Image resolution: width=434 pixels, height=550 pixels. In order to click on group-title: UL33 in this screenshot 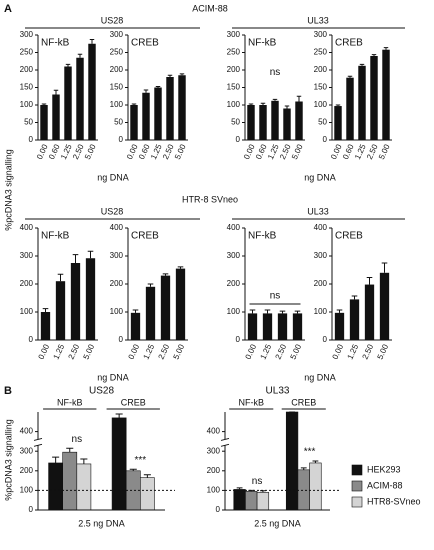, I will do `click(318, 20)`.